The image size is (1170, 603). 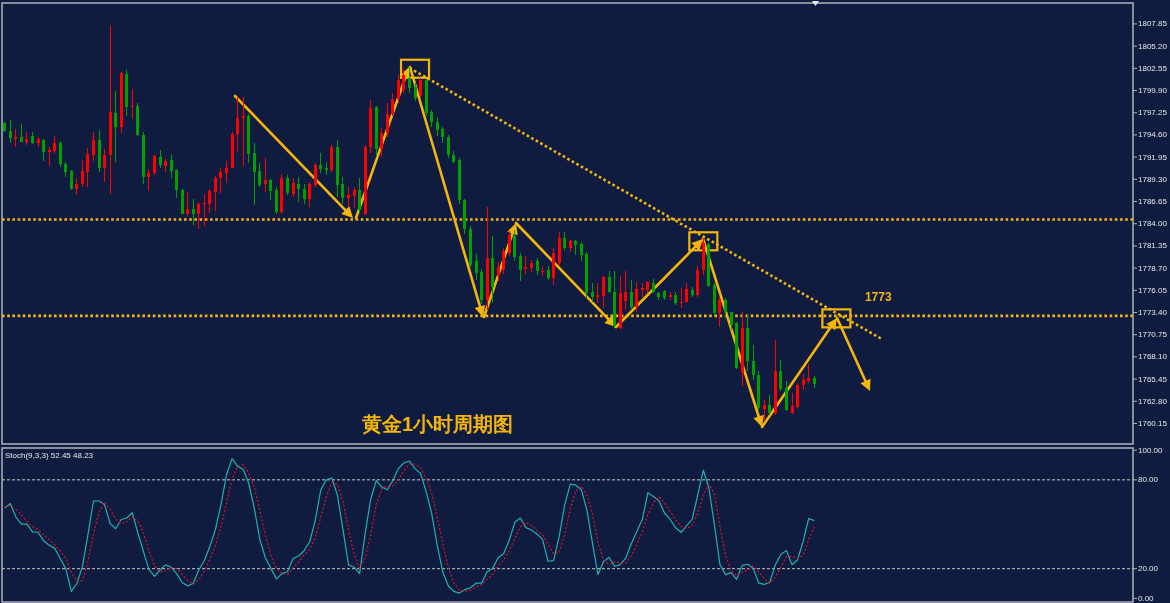 What do you see at coordinates (1153, 179) in the screenshot?
I see `y-tick-label: 1789.30` at bounding box center [1153, 179].